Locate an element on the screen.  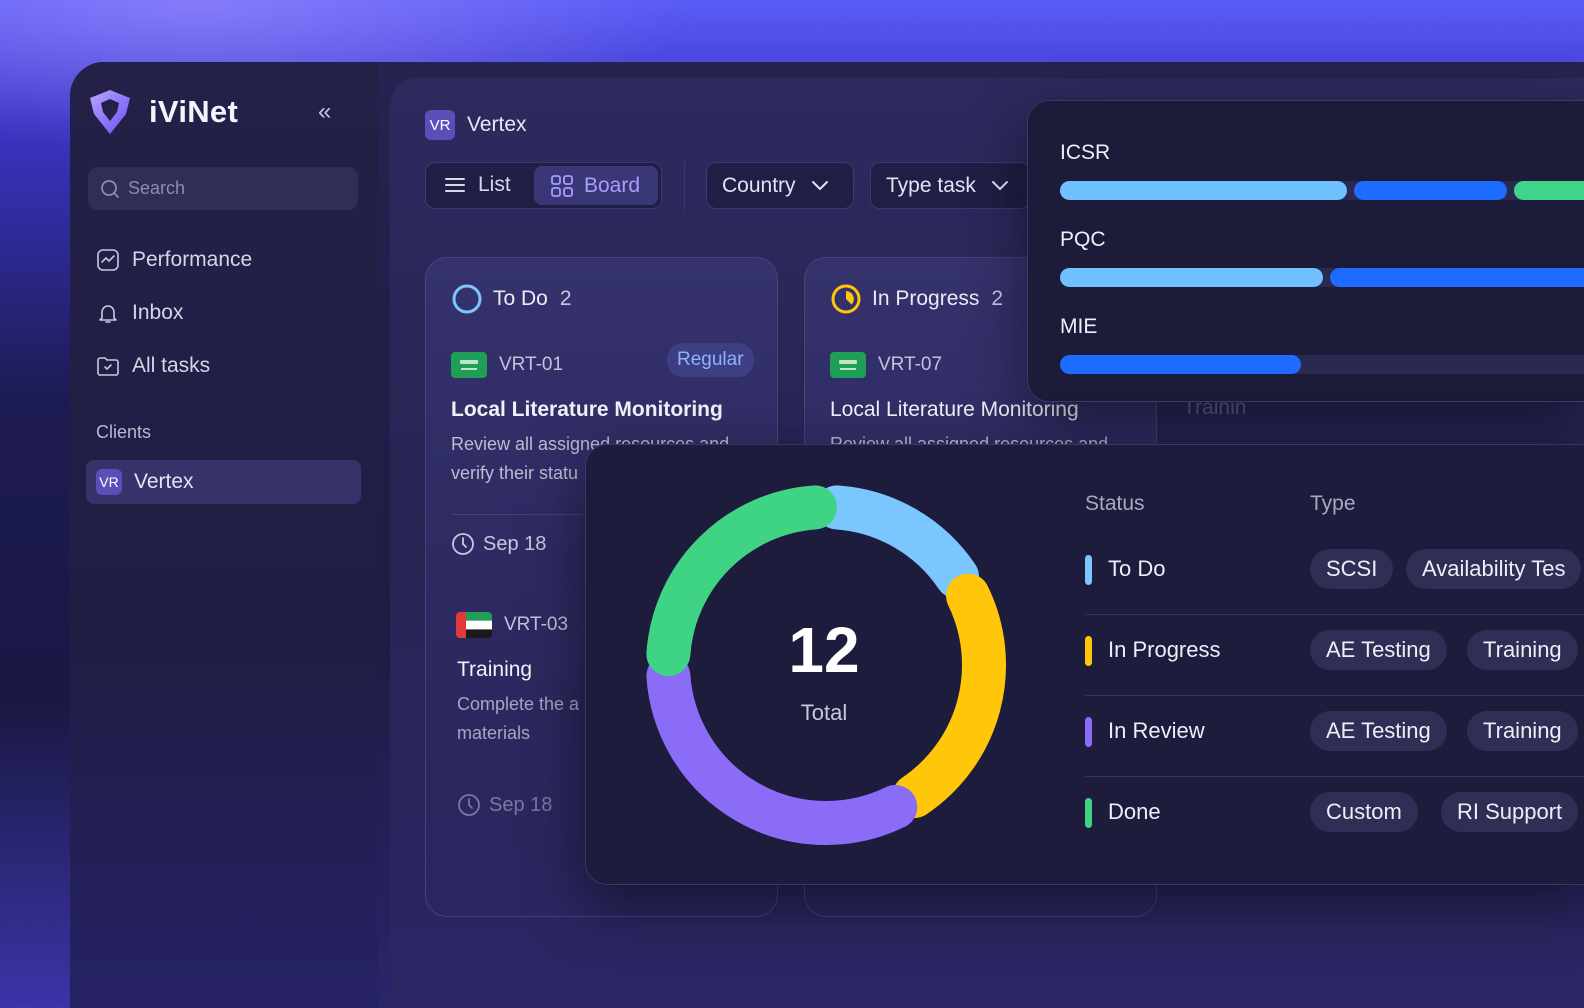
table-row: In Review AE Testing Training is located at coordinates (1334, 737).